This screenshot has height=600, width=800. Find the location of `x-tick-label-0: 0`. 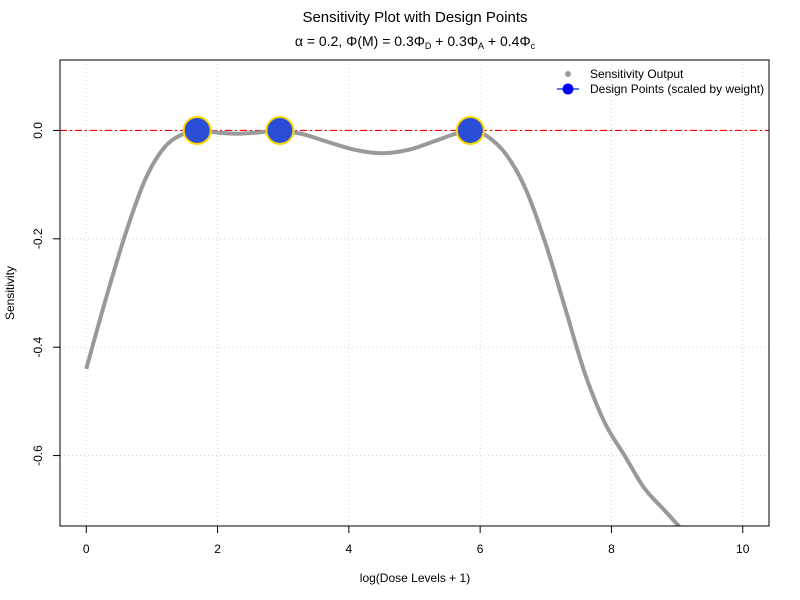

x-tick-label-0: 0 is located at coordinates (86, 549).